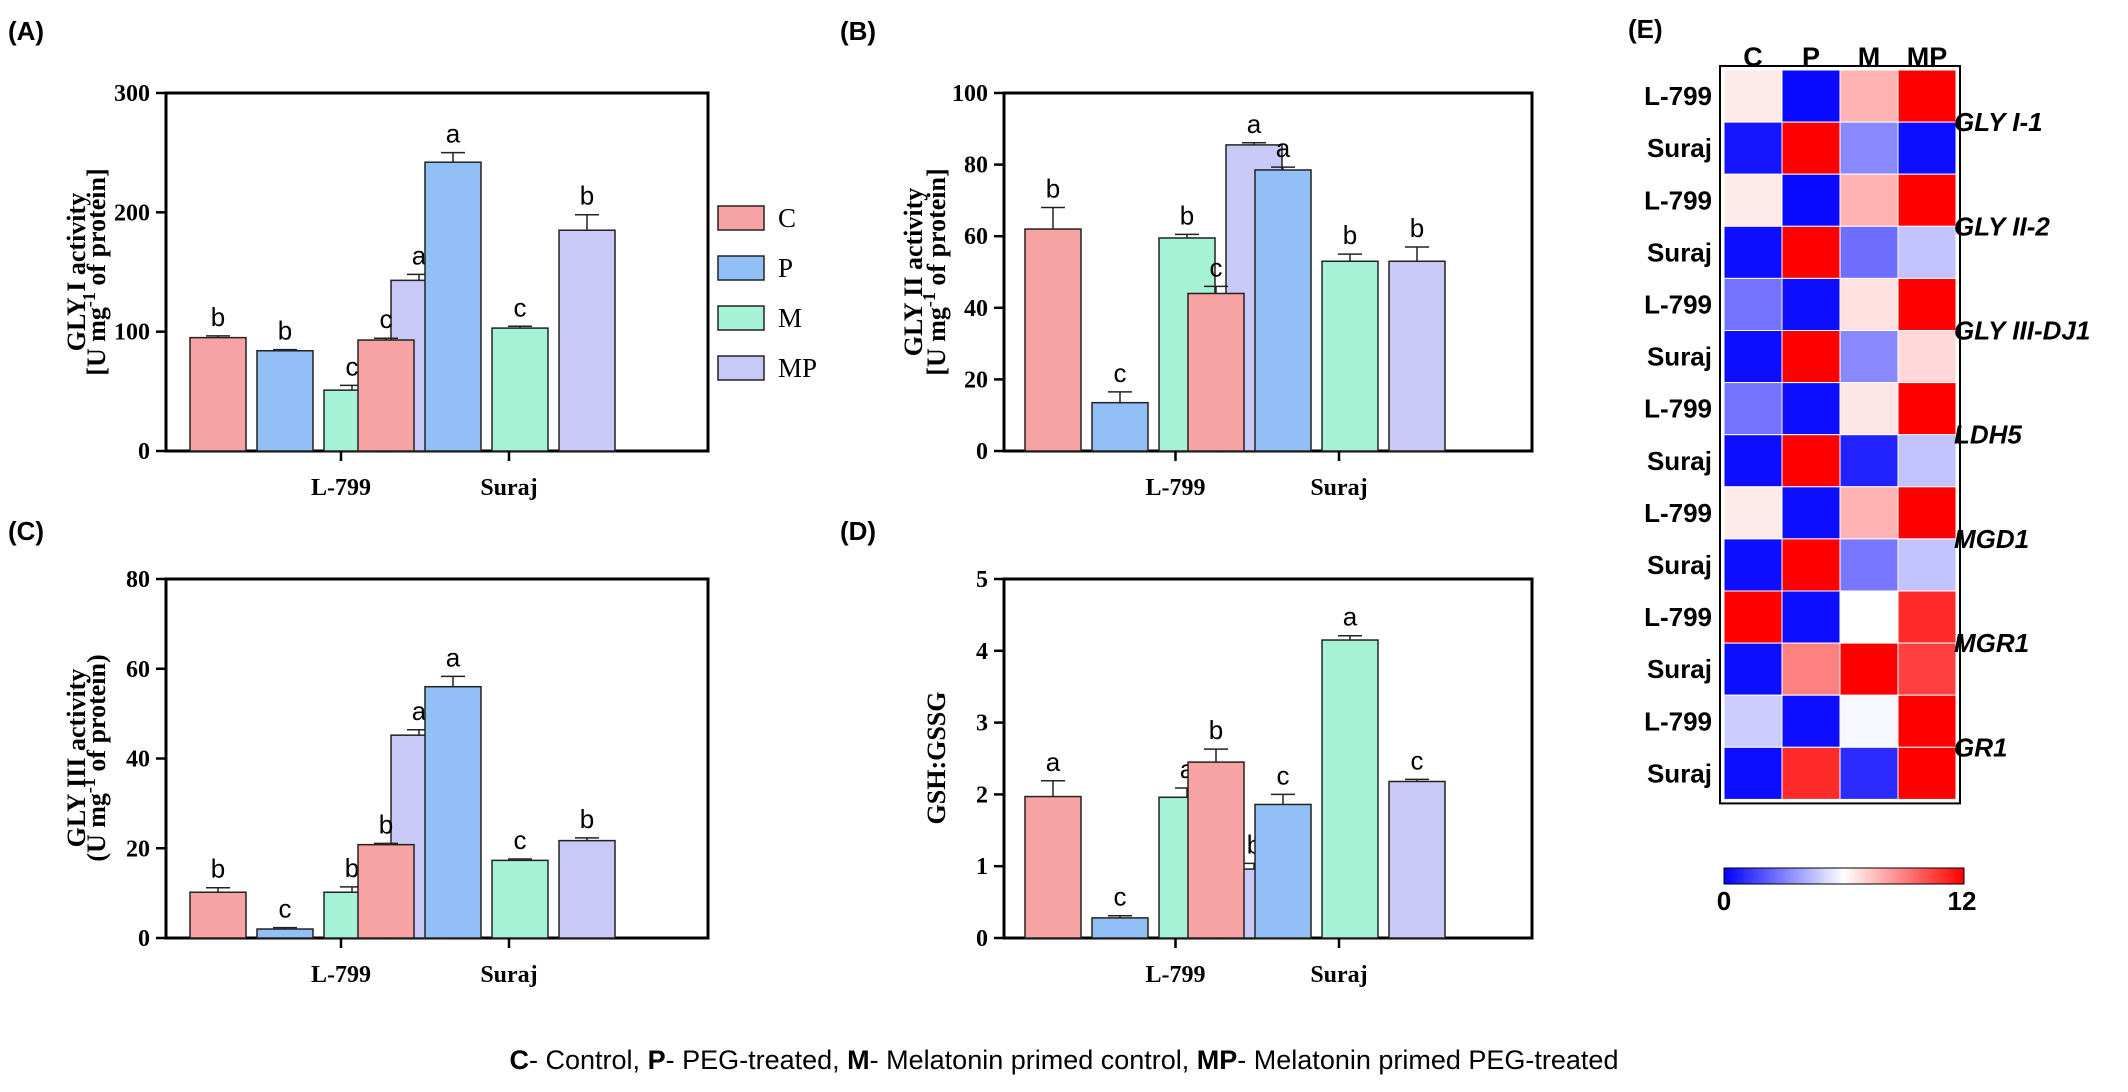 Image resolution: width=2128 pixels, height=1092 pixels. What do you see at coordinates (26, 31) in the screenshot?
I see `panel-label: (A)` at bounding box center [26, 31].